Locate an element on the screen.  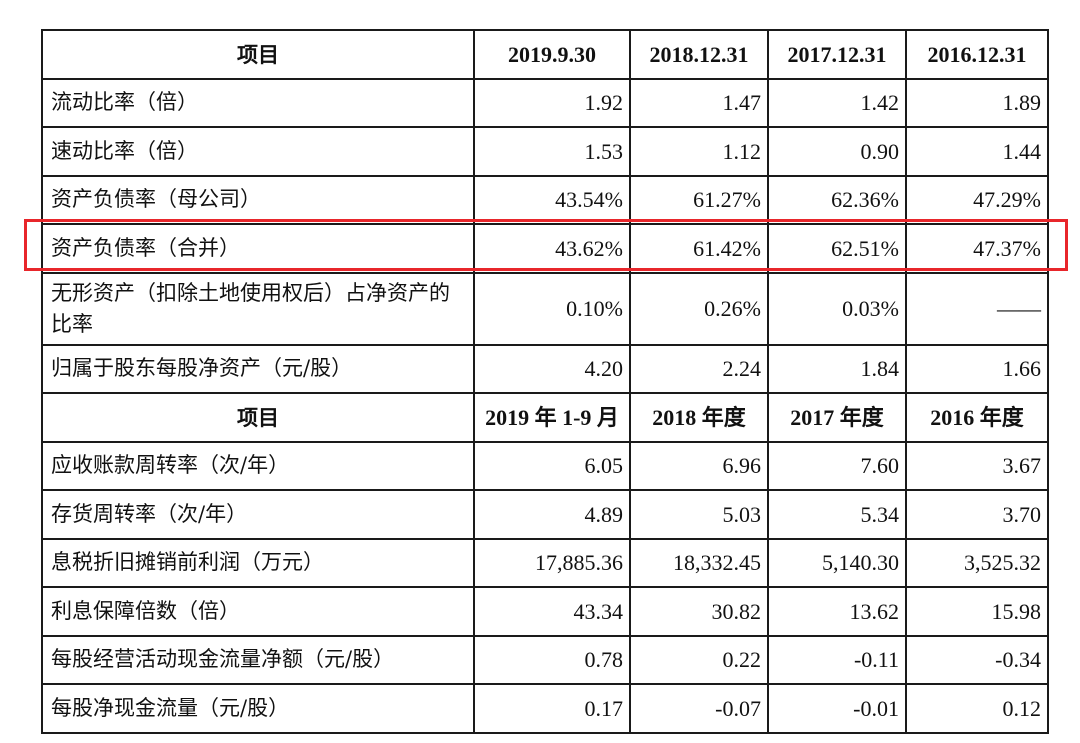
cell-value: 13.62 is located at coordinates (837, 611).